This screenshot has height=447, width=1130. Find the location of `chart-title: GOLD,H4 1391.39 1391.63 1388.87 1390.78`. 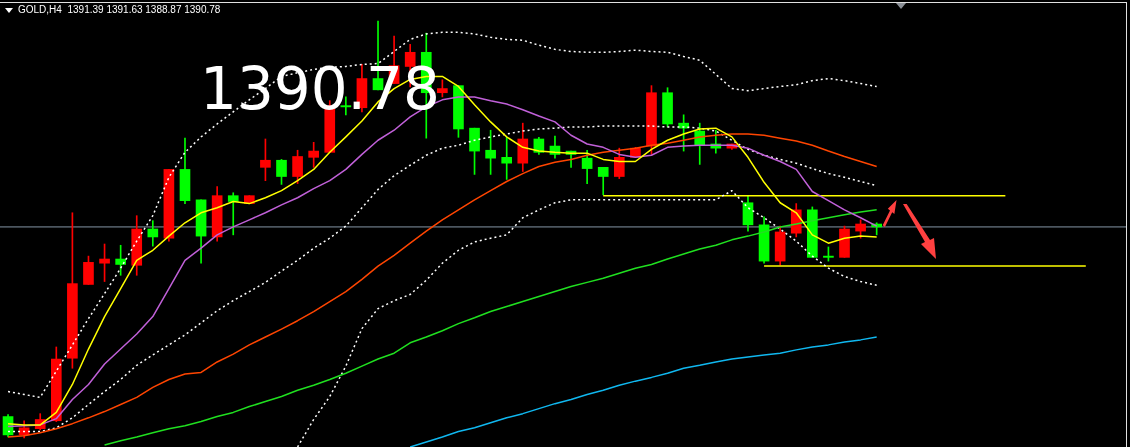

chart-title: GOLD,H4 1391.39 1391.63 1388.87 1390.78 is located at coordinates (119, 9).